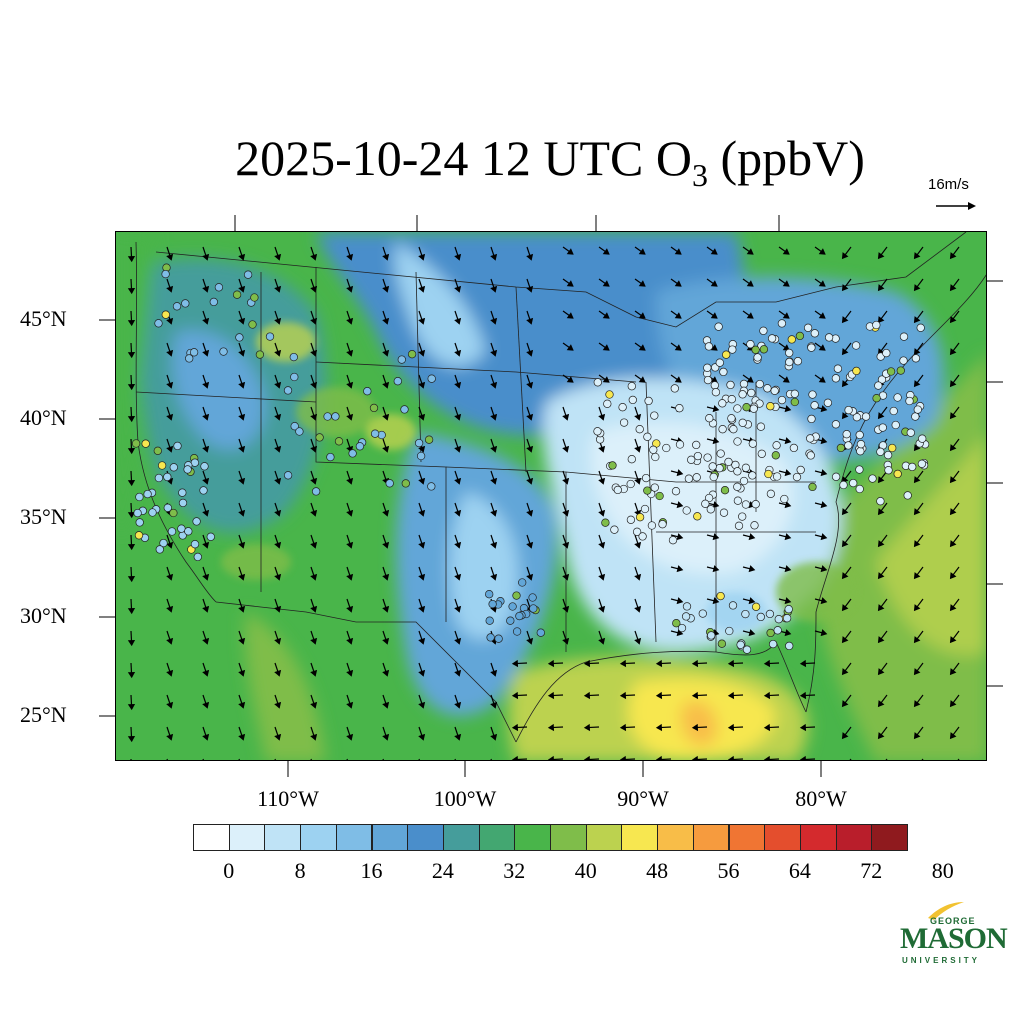 This screenshot has height=1024, width=1024. Describe the element at coordinates (371, 870) in the screenshot. I see `colorbar-tick-label: 16` at that location.